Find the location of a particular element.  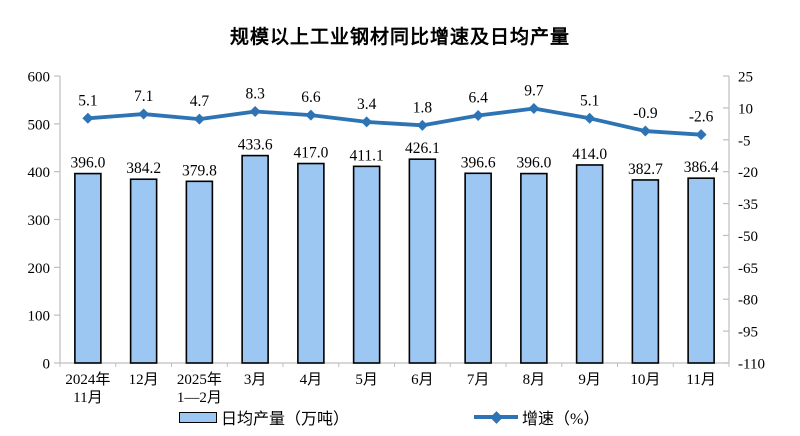

line-series-swatch-icon is located at coordinates (496, 417).